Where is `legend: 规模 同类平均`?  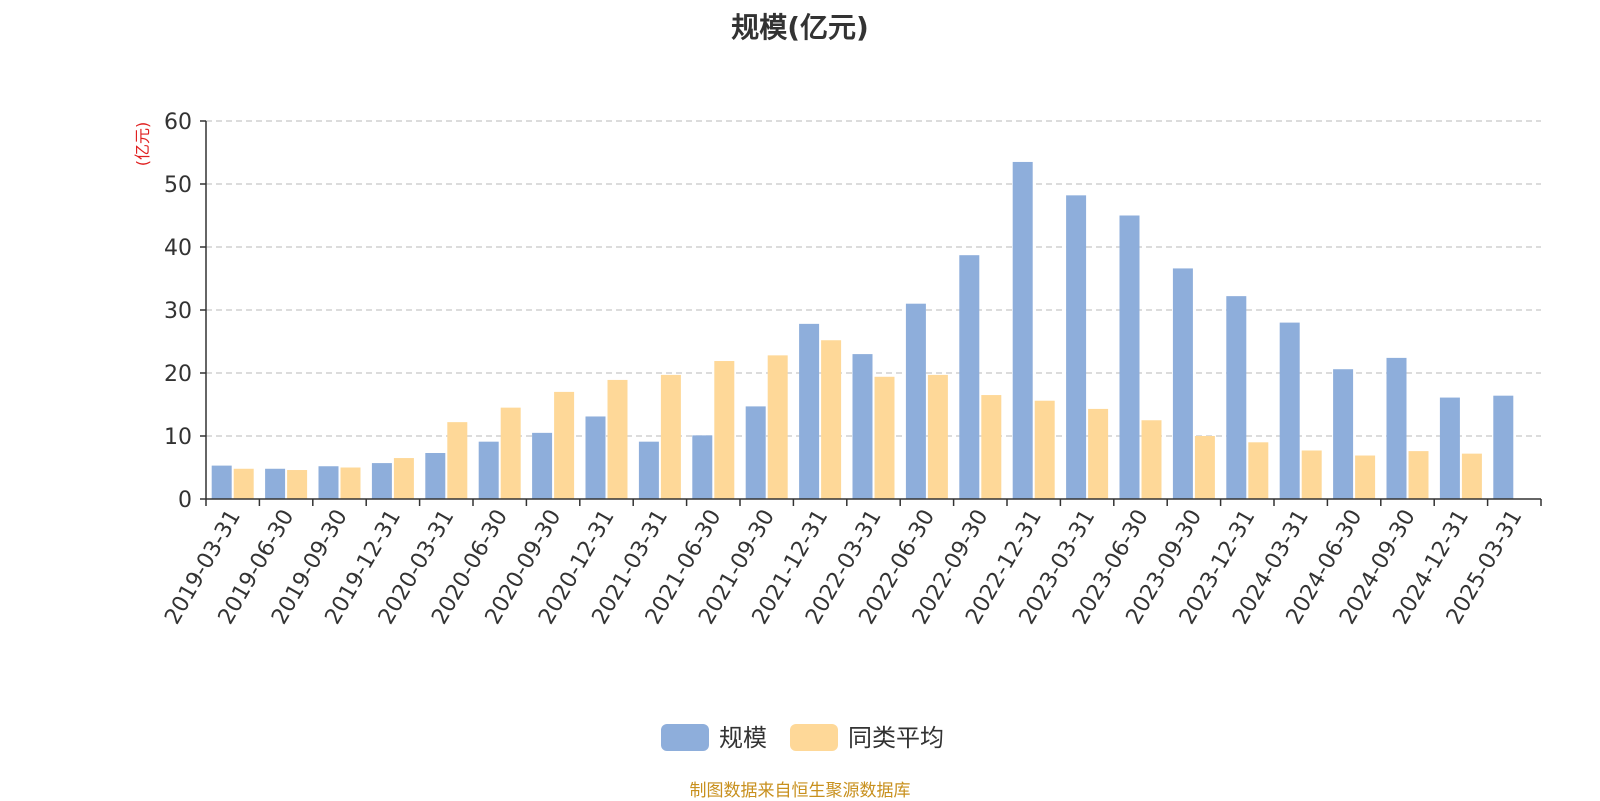 legend: 规模 同类平均 is located at coordinates (802, 738).